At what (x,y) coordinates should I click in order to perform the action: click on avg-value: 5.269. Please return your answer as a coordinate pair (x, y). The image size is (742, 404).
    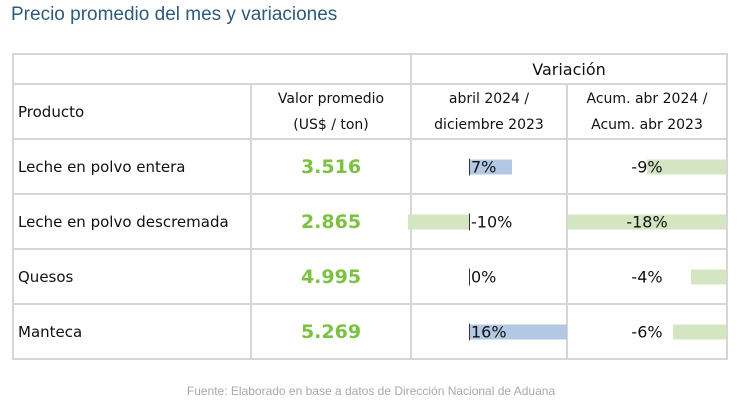
    Looking at the image, I should click on (331, 331).